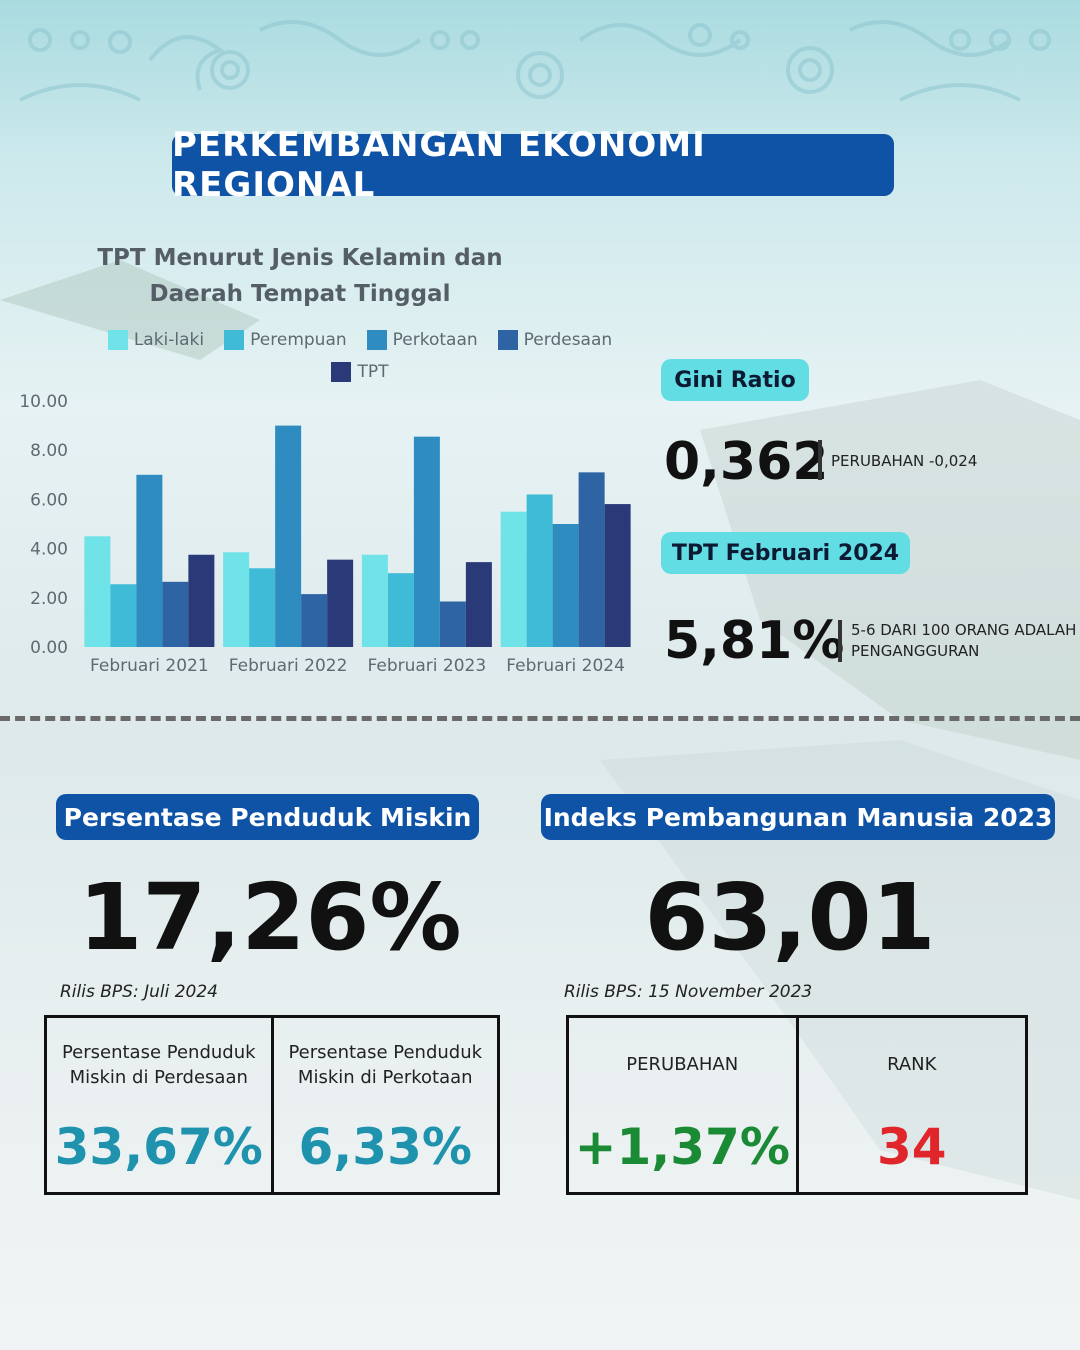  What do you see at coordinates (427, 666) in the screenshot?
I see `x-tick-label: Februari 2023` at bounding box center [427, 666].